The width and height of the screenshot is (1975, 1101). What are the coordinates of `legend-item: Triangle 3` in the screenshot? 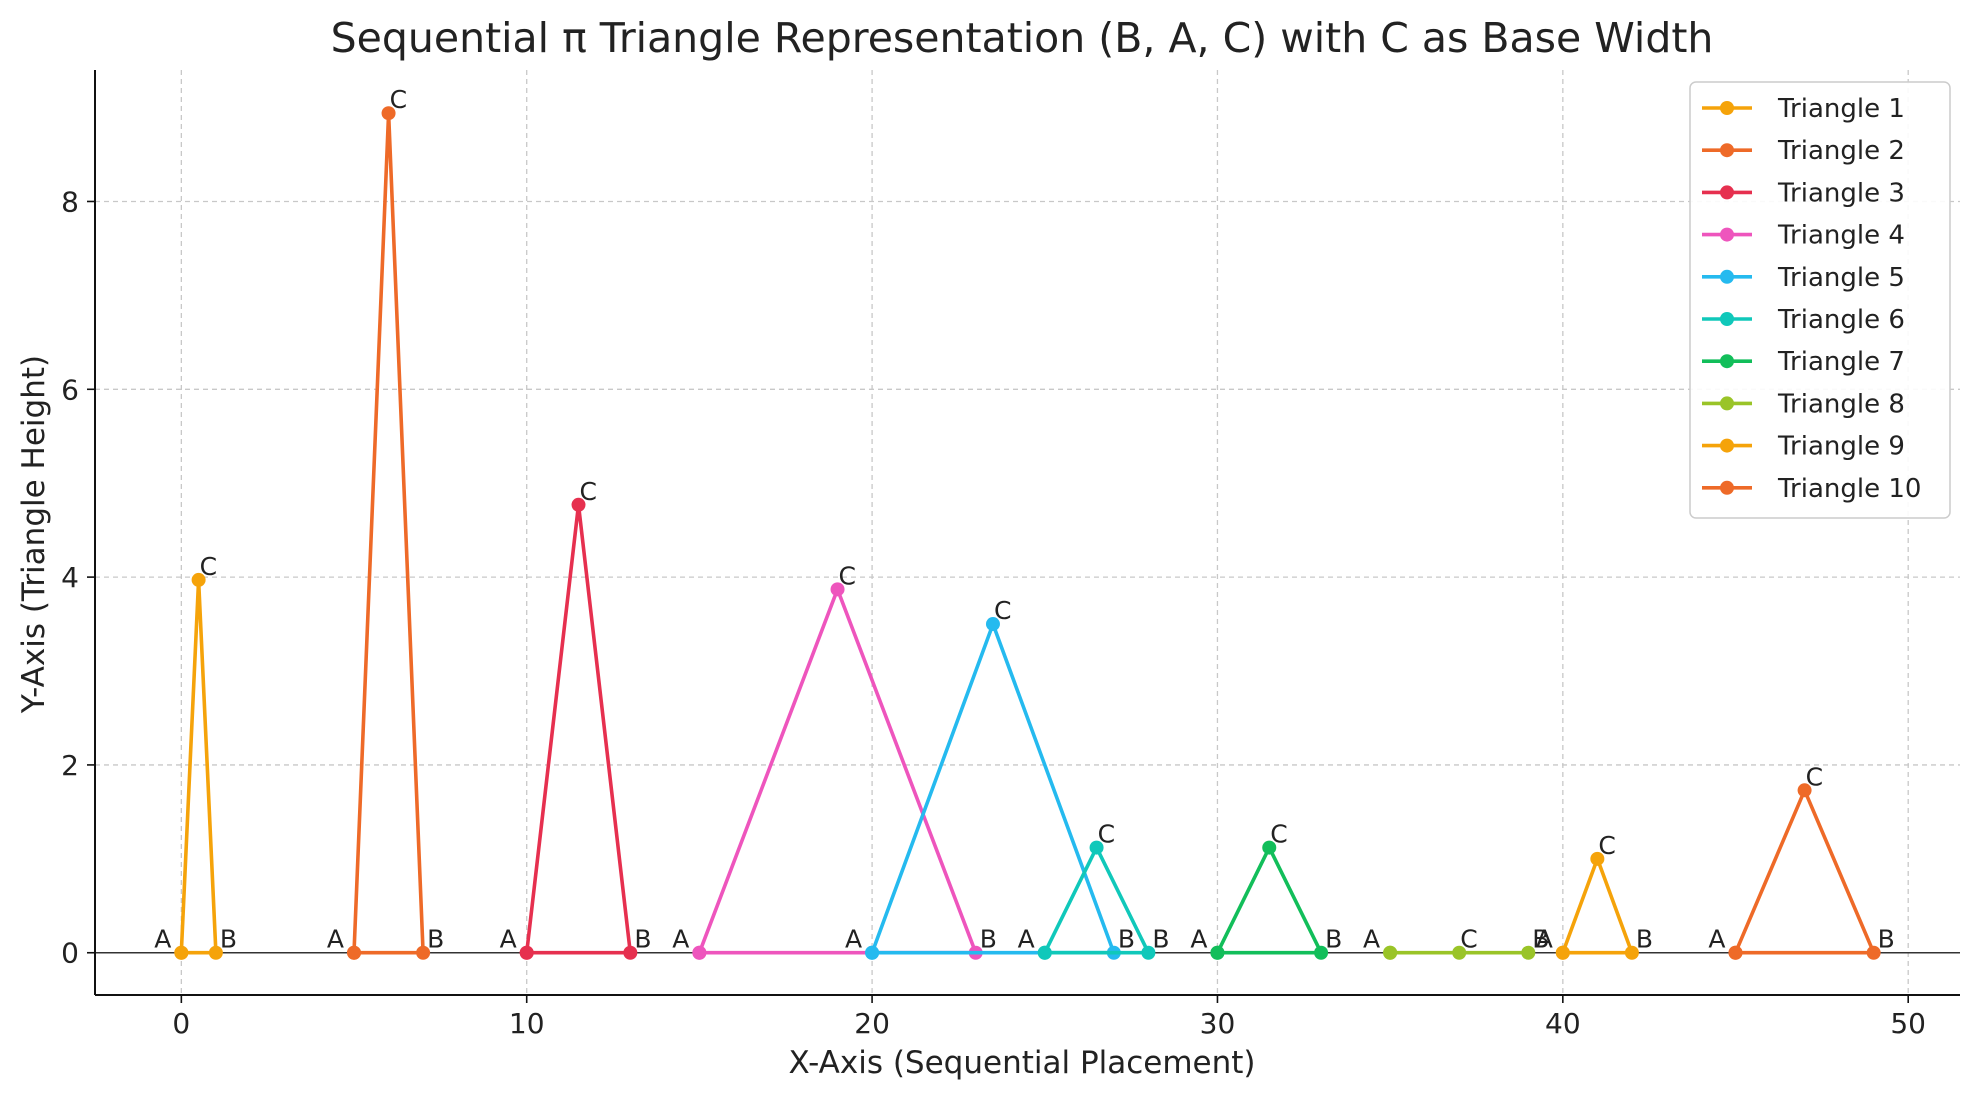 It's located at (1803, 193).